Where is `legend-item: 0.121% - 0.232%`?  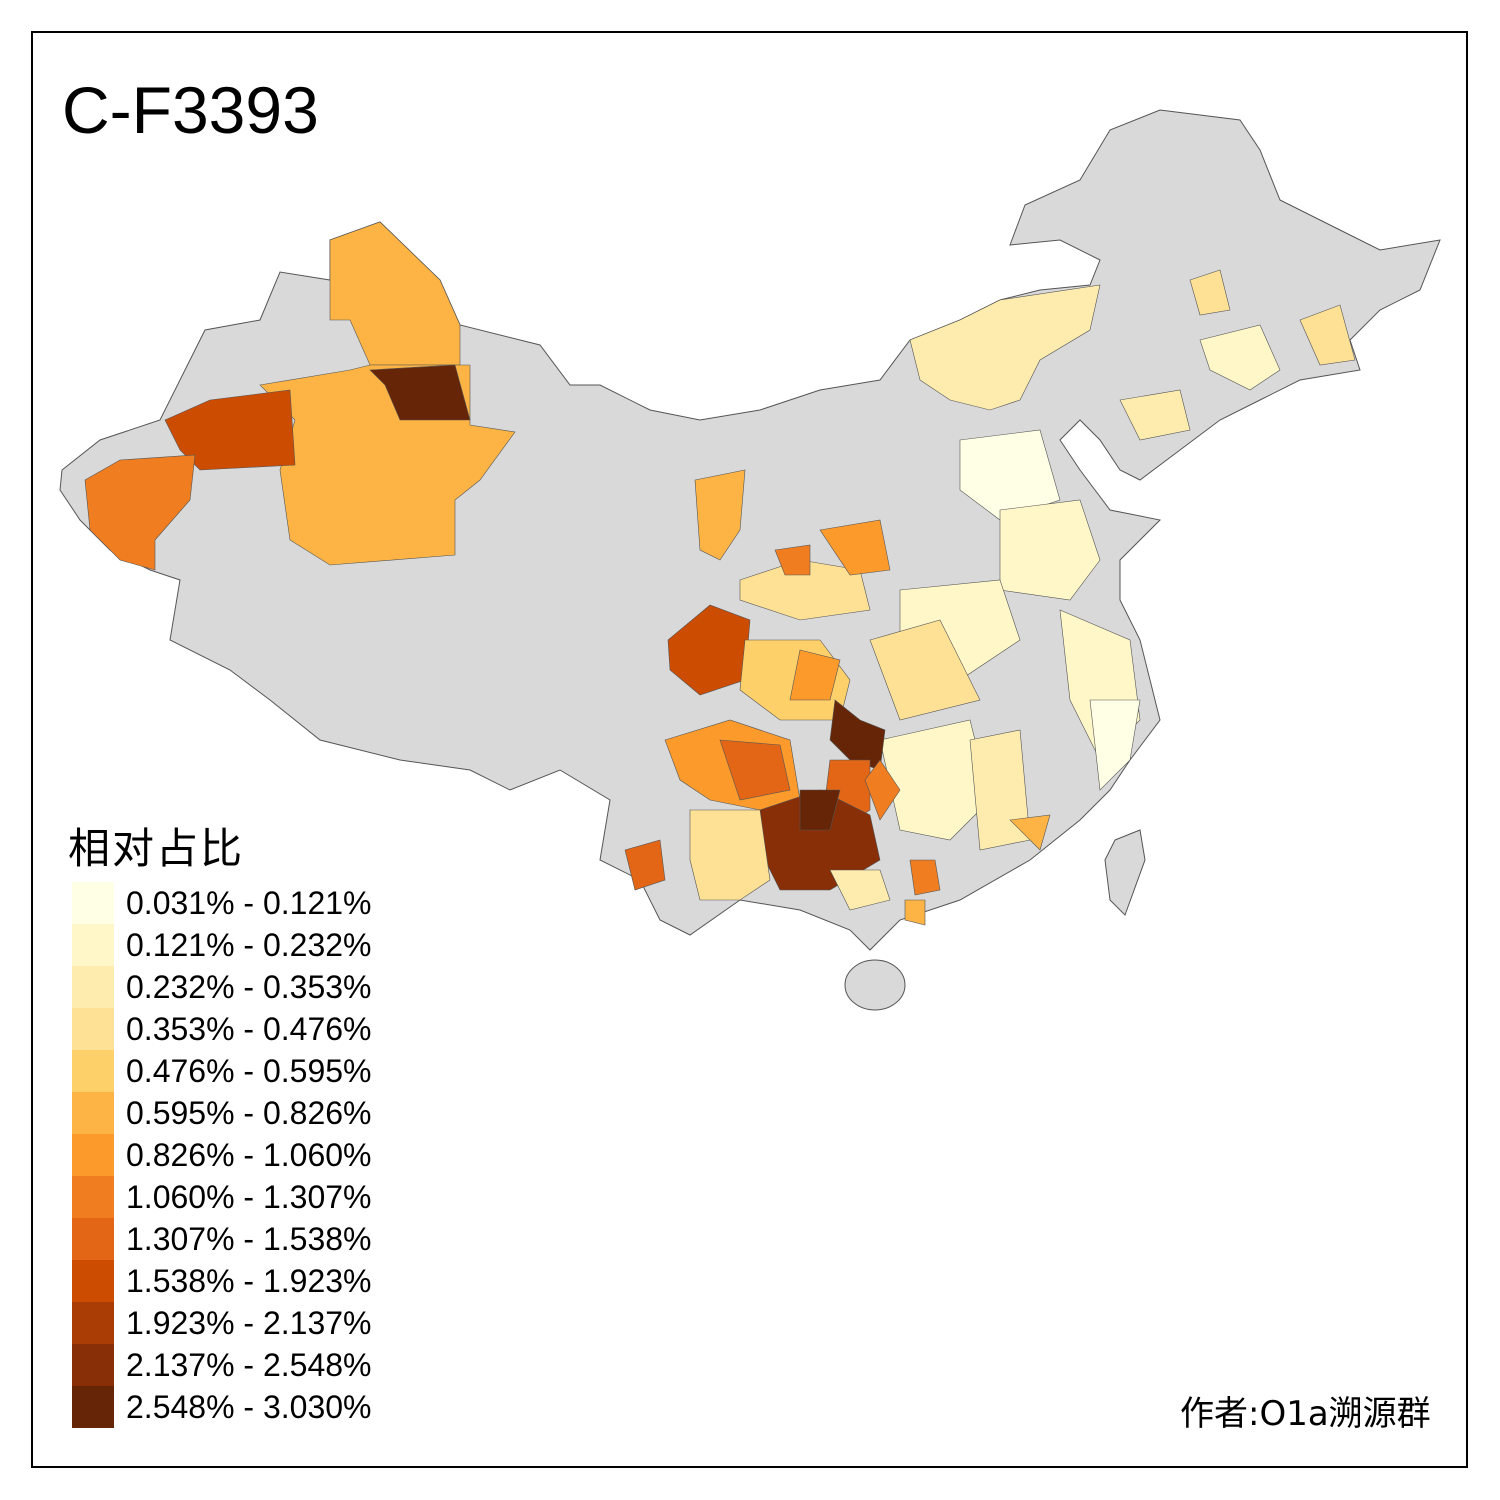 legend-item: 0.121% - 0.232% is located at coordinates (222, 945).